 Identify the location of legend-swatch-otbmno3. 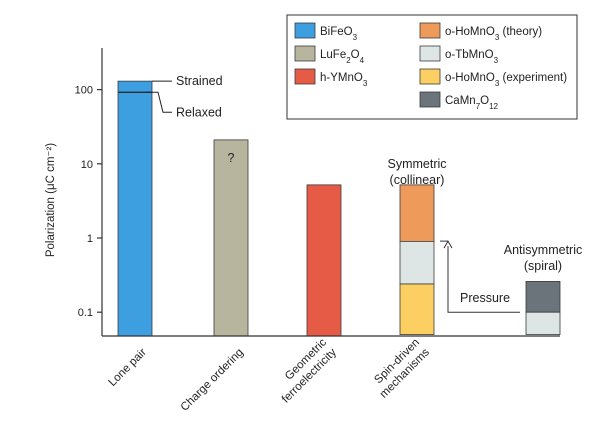
(430, 53).